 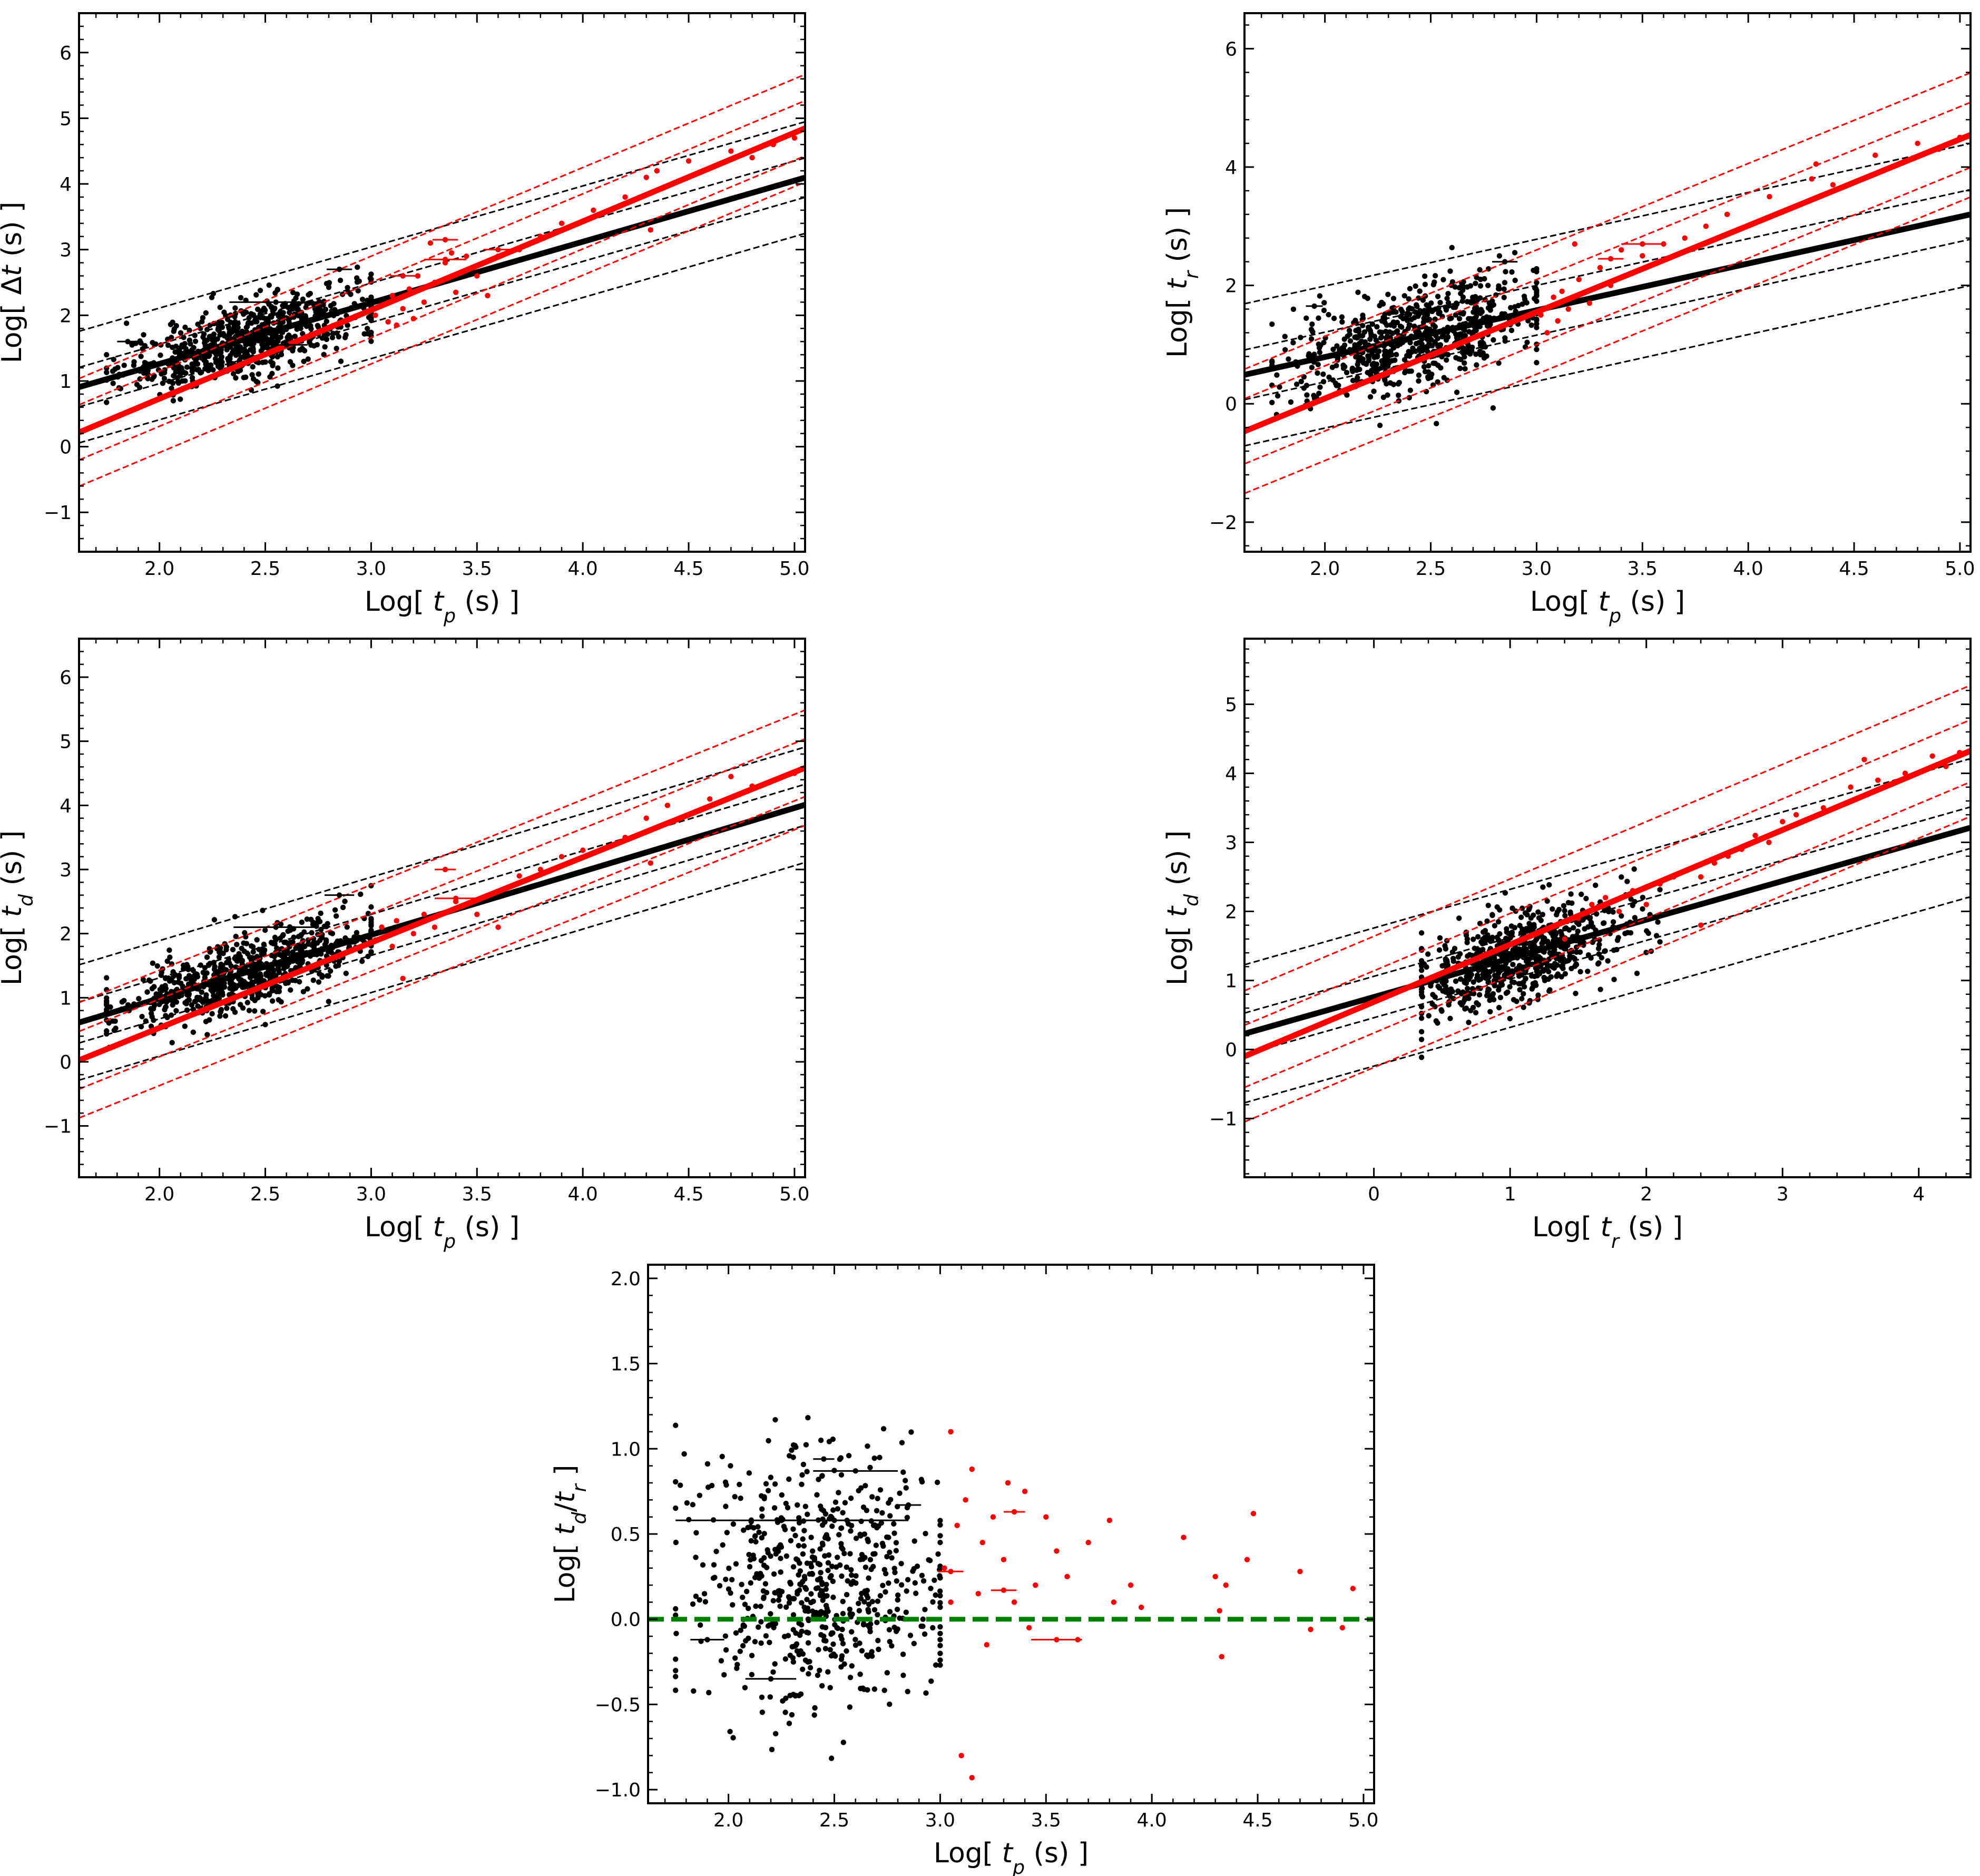 What do you see at coordinates (66, 870) in the screenshot?
I see `y-tick-label: 3` at bounding box center [66, 870].